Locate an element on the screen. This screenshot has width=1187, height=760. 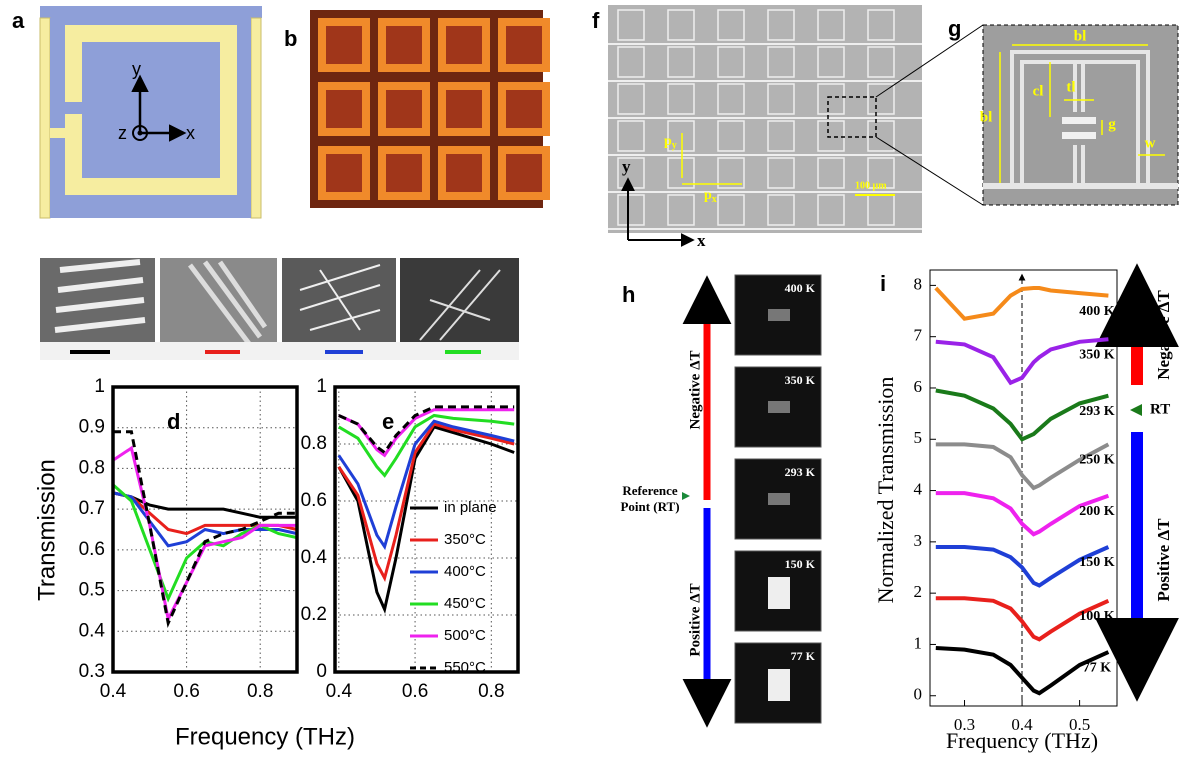
y-tick-label: 4 is located at coordinates (918, 488).